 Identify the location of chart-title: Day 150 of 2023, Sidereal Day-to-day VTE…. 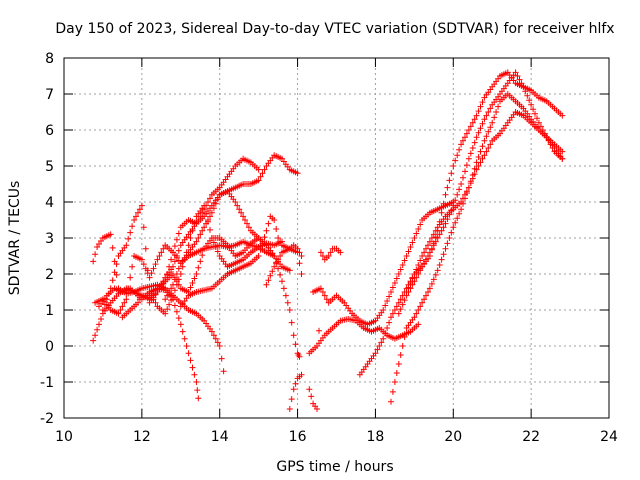
(334, 29).